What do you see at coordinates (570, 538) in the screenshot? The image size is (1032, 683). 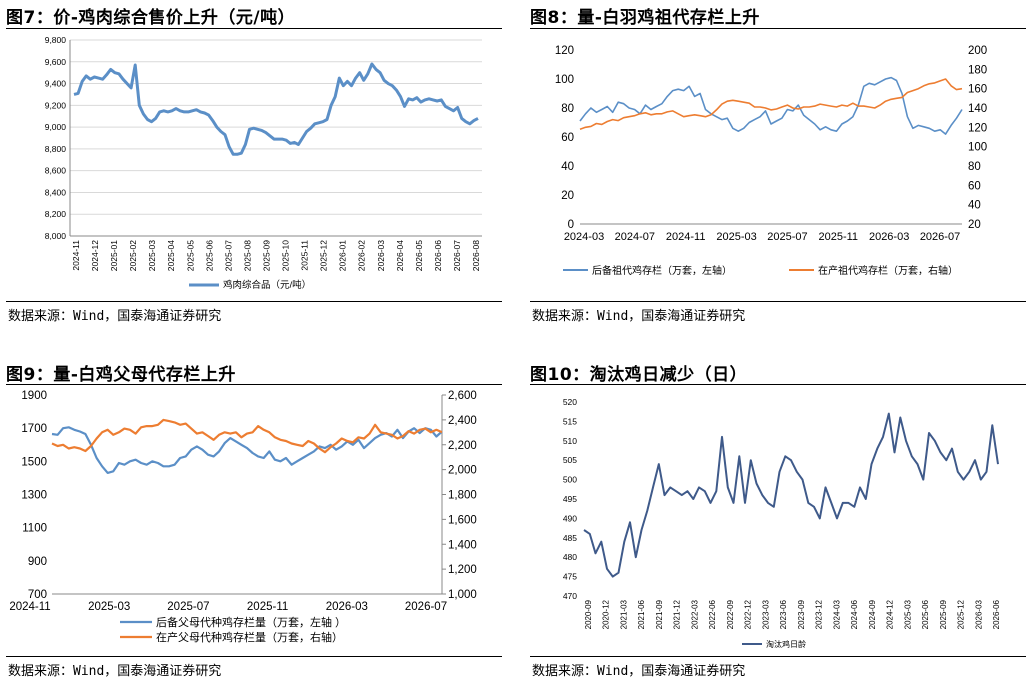 I see `y-tick-label: 485` at bounding box center [570, 538].